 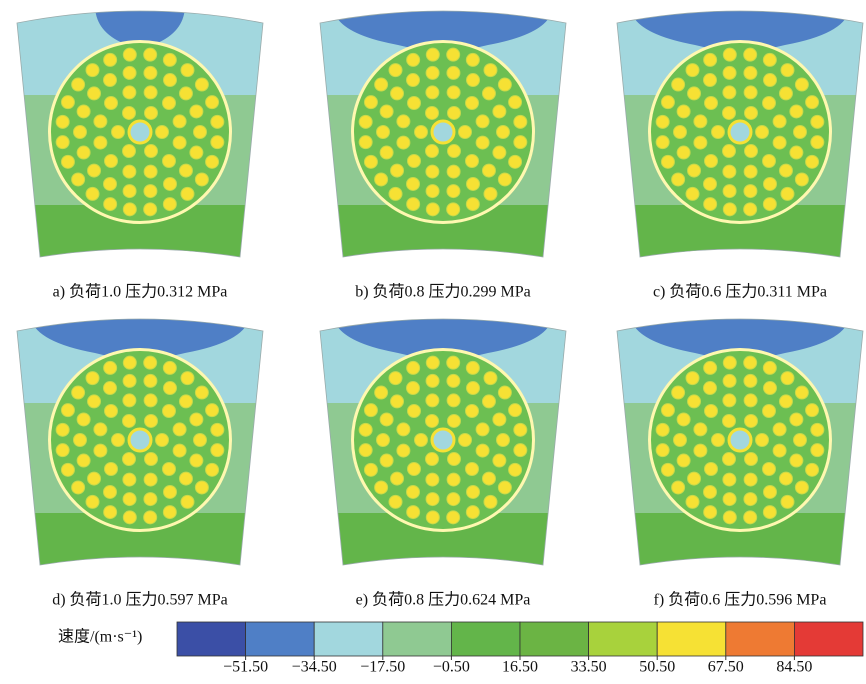 I want to click on colorbar-segment, so click(x=554, y=639).